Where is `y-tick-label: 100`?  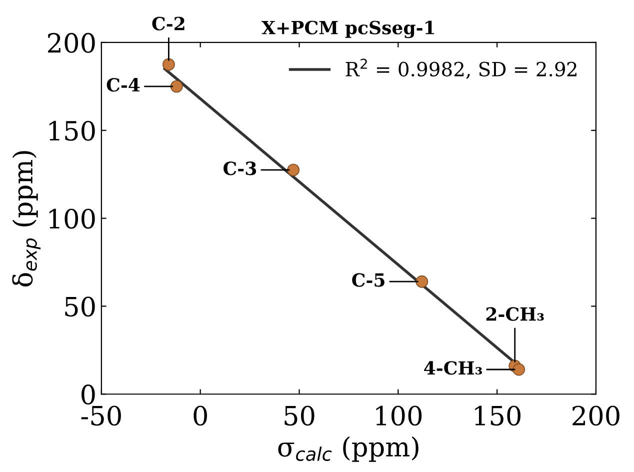
y-tick-label: 100 is located at coordinates (72, 218).